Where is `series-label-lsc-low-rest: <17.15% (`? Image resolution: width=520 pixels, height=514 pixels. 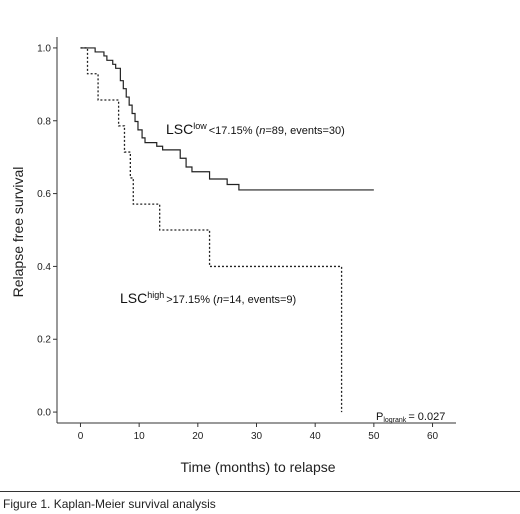
series-label-lsc-low-rest: <17.15% ( is located at coordinates (234, 131).